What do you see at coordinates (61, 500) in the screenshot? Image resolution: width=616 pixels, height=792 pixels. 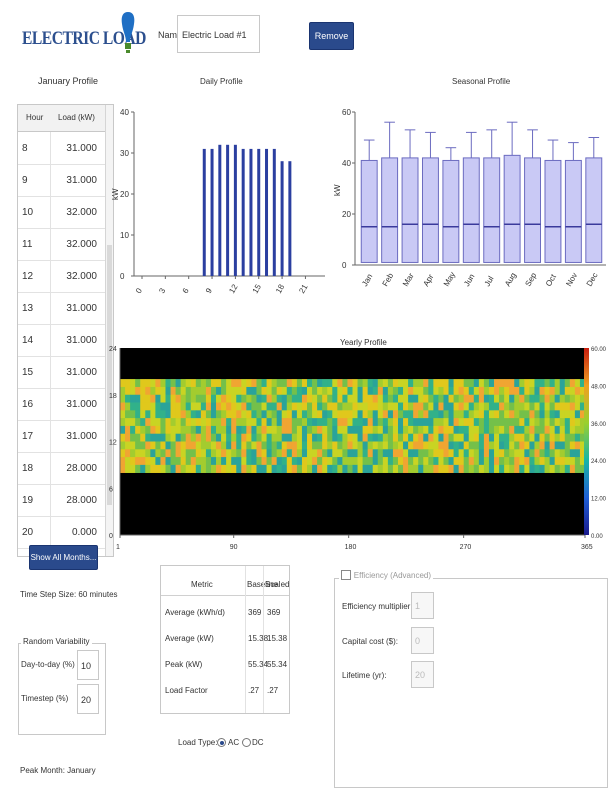 I see `table-row: 19 28.000` at bounding box center [61, 500].